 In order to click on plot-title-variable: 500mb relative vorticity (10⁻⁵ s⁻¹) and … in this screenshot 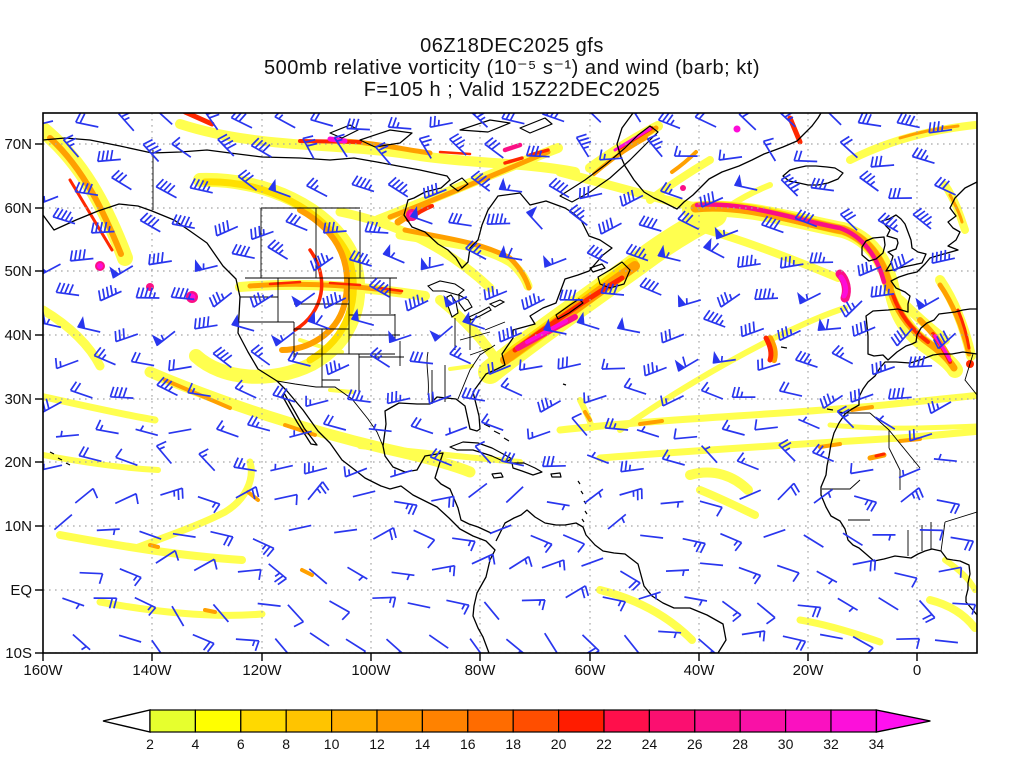, I will do `click(512, 68)`.